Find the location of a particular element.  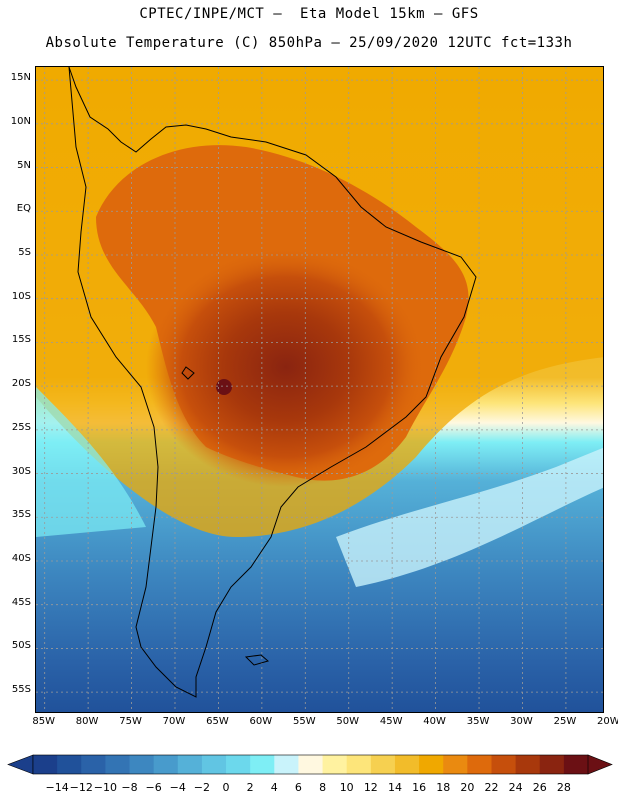

colorbar-tick-label: 16 is located at coordinates (419, 787).